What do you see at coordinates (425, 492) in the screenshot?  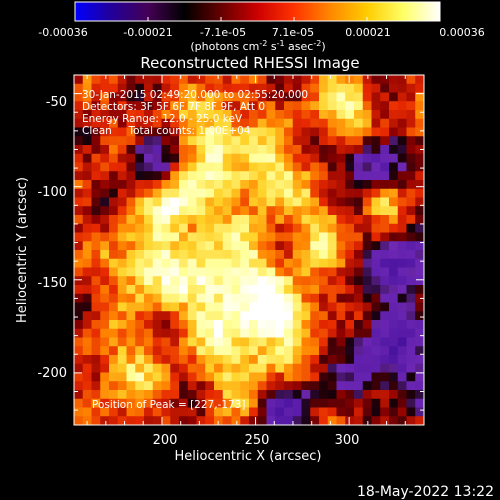 I see `footer-date: 18-May-2022 13:22` at bounding box center [425, 492].